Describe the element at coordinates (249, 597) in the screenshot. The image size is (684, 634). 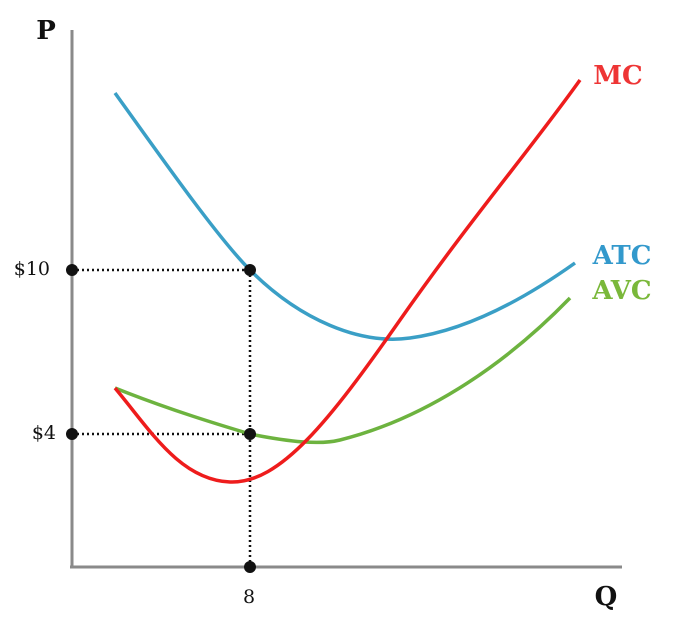
I see `x-tick-label: 8` at that location.